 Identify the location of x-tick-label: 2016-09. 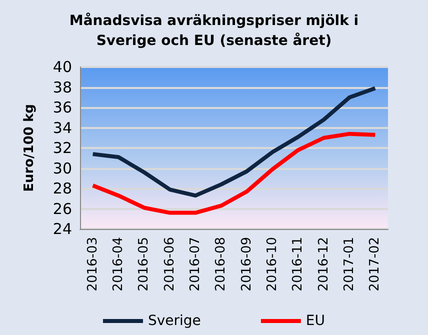
(246, 264).